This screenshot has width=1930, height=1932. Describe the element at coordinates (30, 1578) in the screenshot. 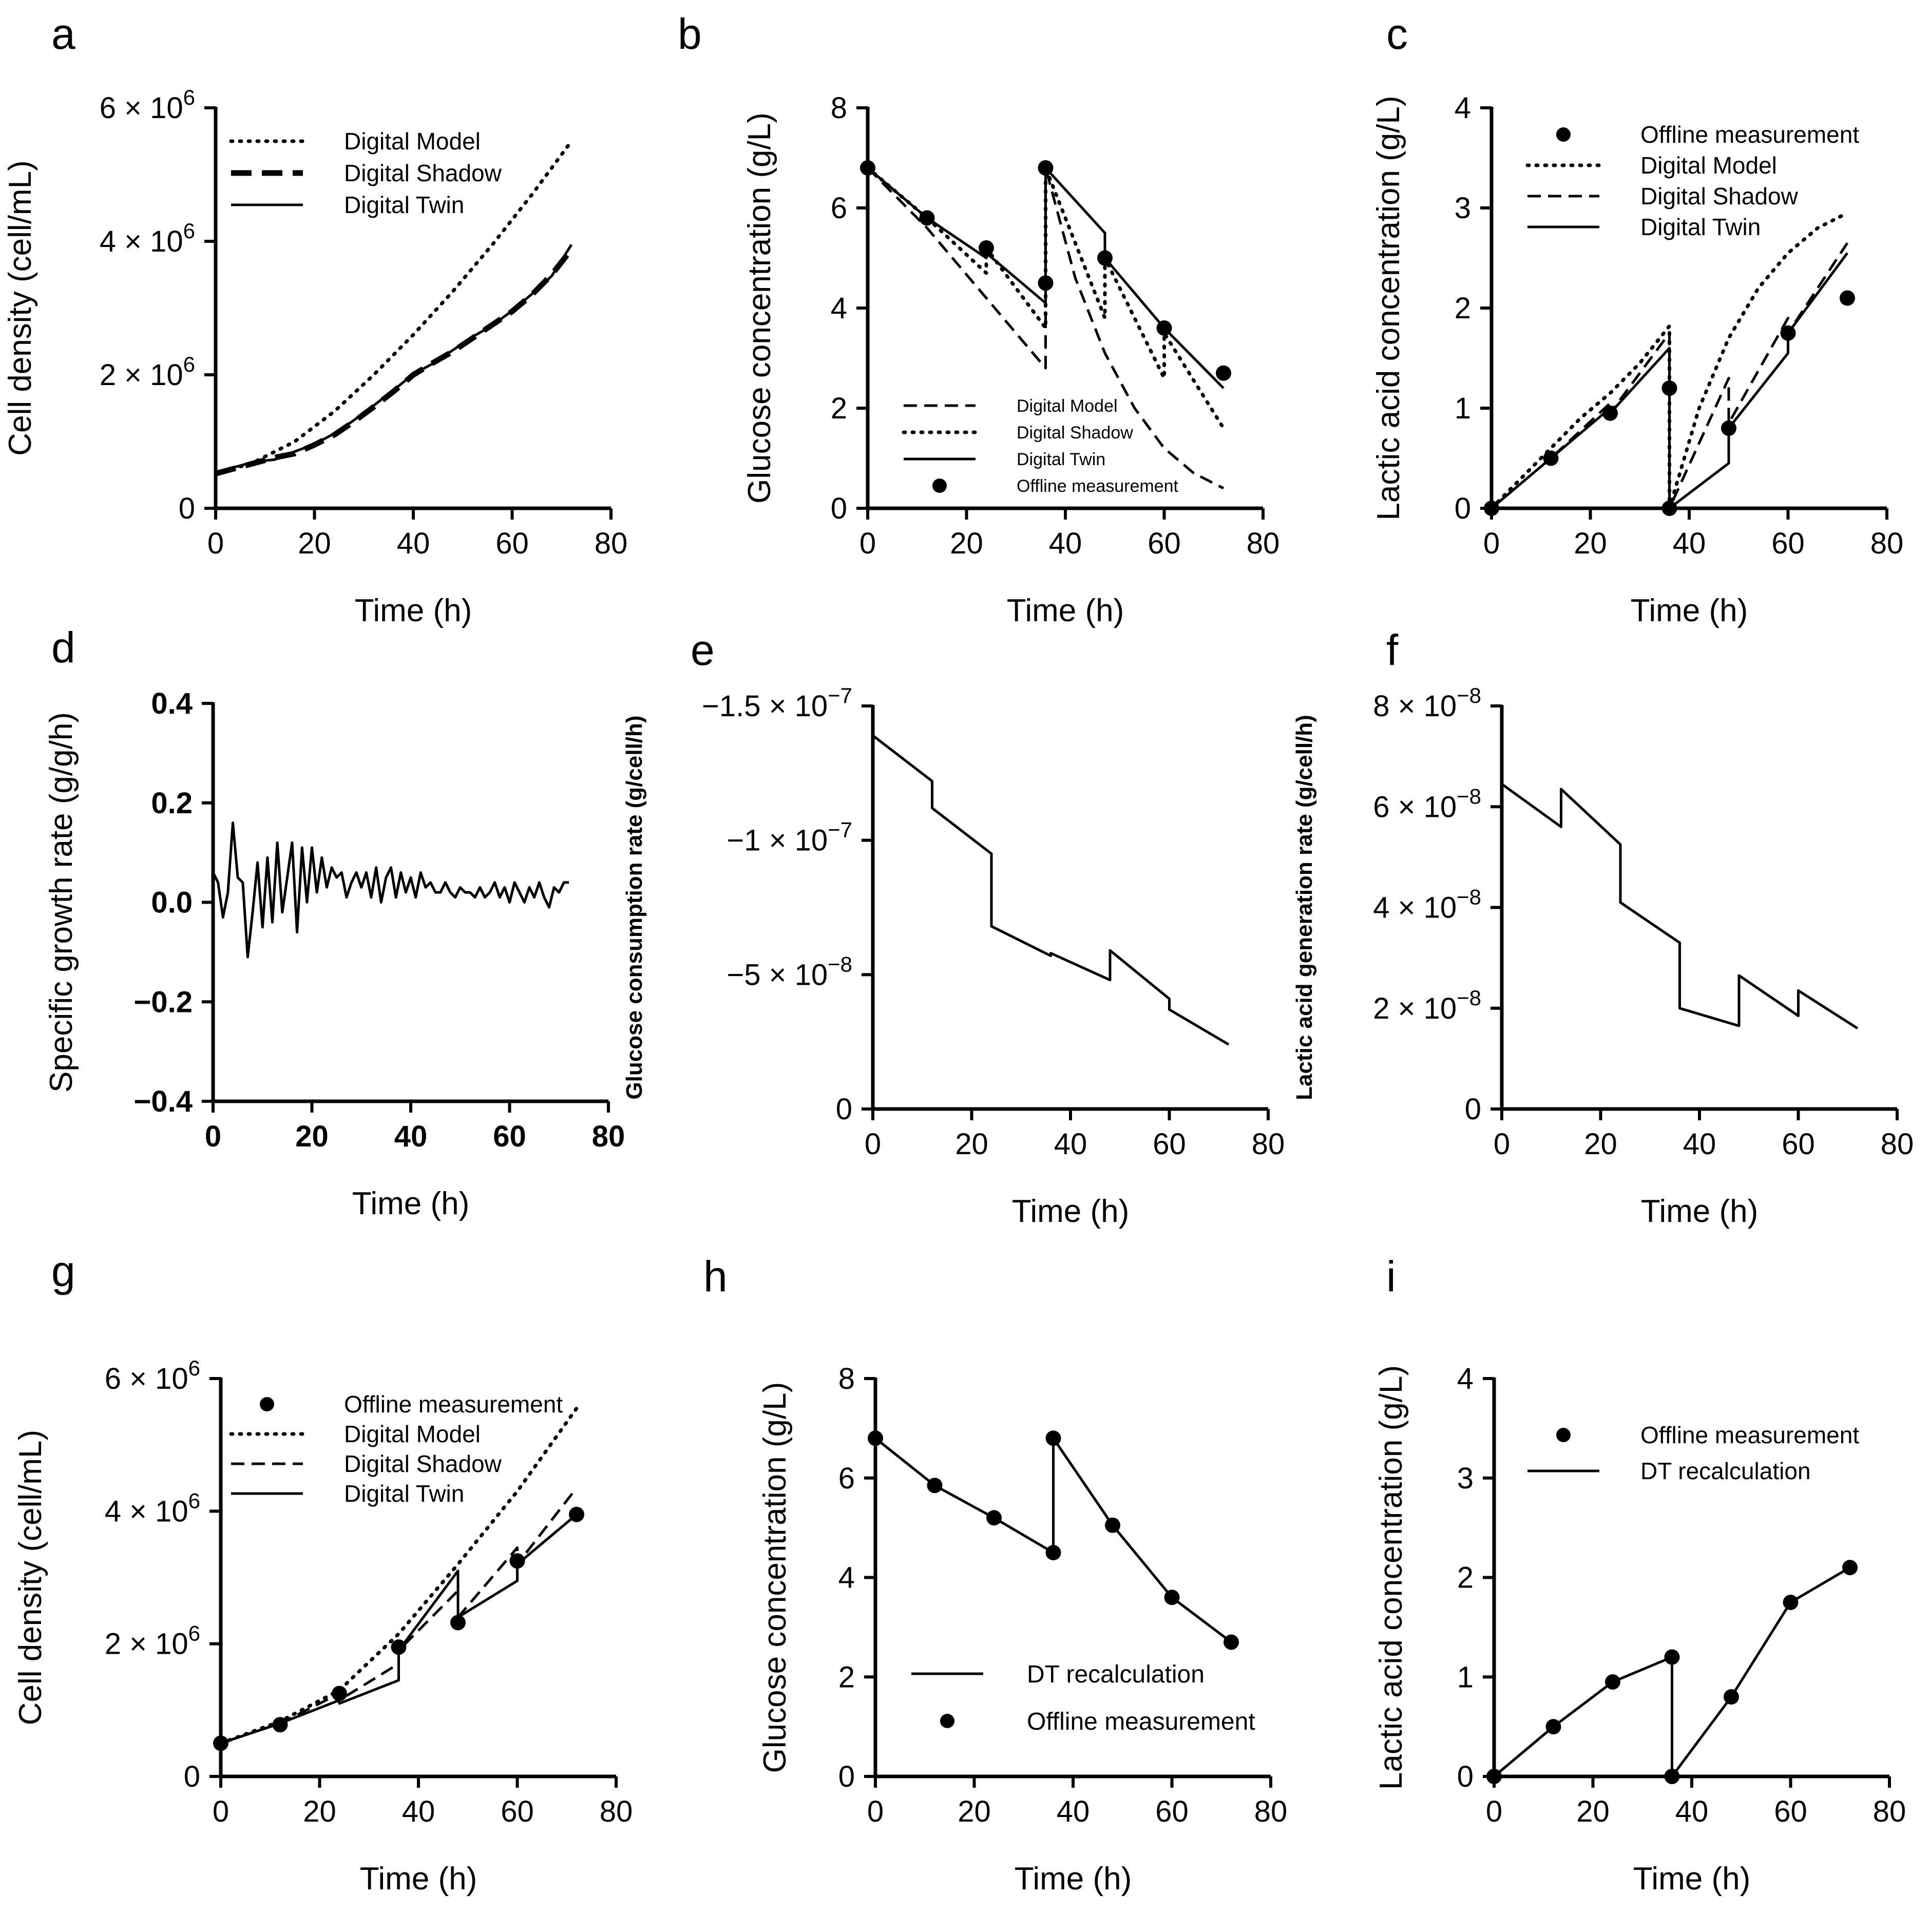

I see `y-axis-label: Cell density (cell/mL)` at that location.